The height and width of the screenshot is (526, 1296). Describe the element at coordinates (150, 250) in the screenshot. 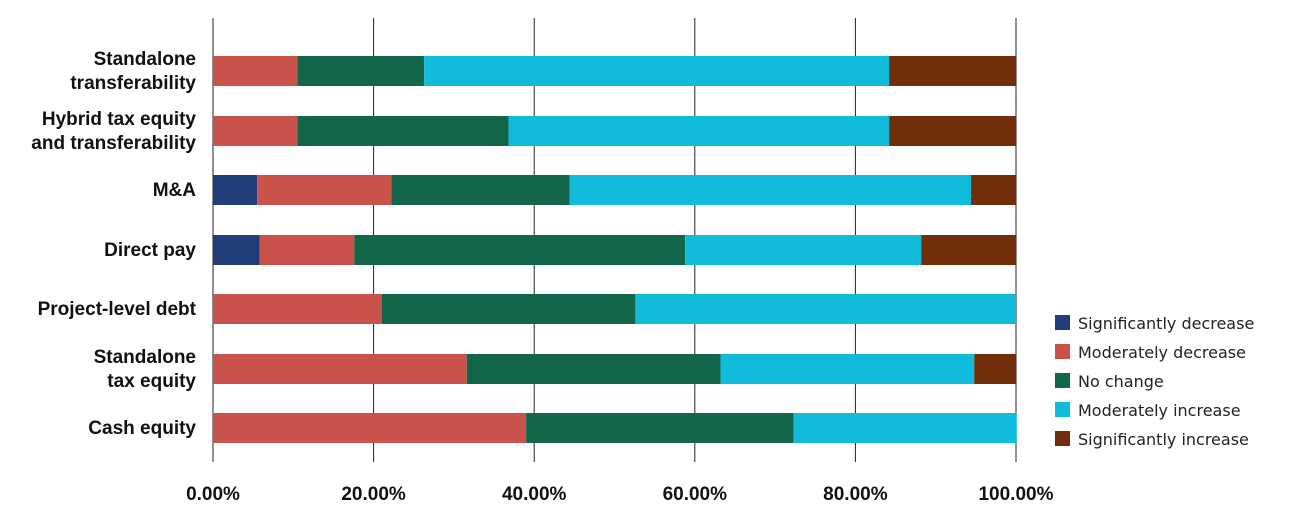

I see `category-label: Direct pay` at that location.